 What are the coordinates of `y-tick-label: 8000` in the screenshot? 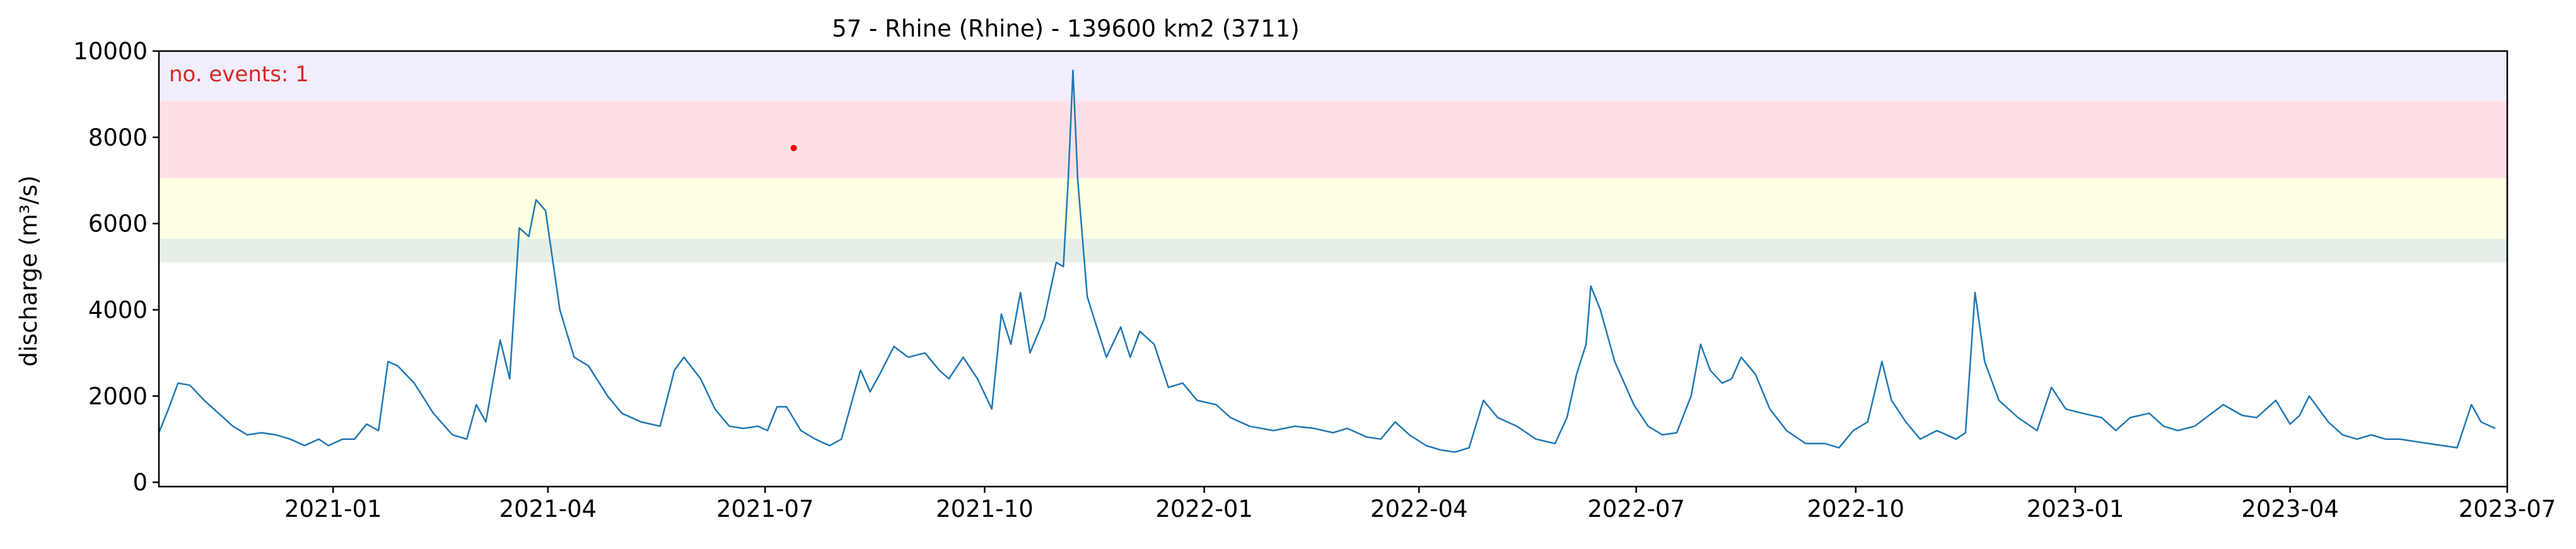 It's located at (118, 137).